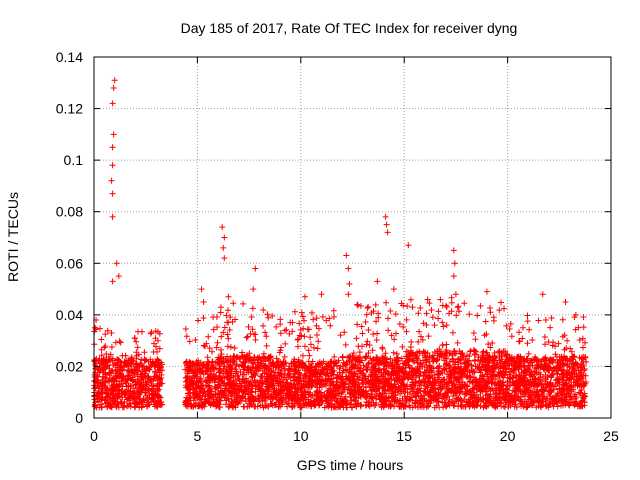 This screenshot has width=640, height=480. I want to click on y-tick-label: 0.04, so click(69, 315).